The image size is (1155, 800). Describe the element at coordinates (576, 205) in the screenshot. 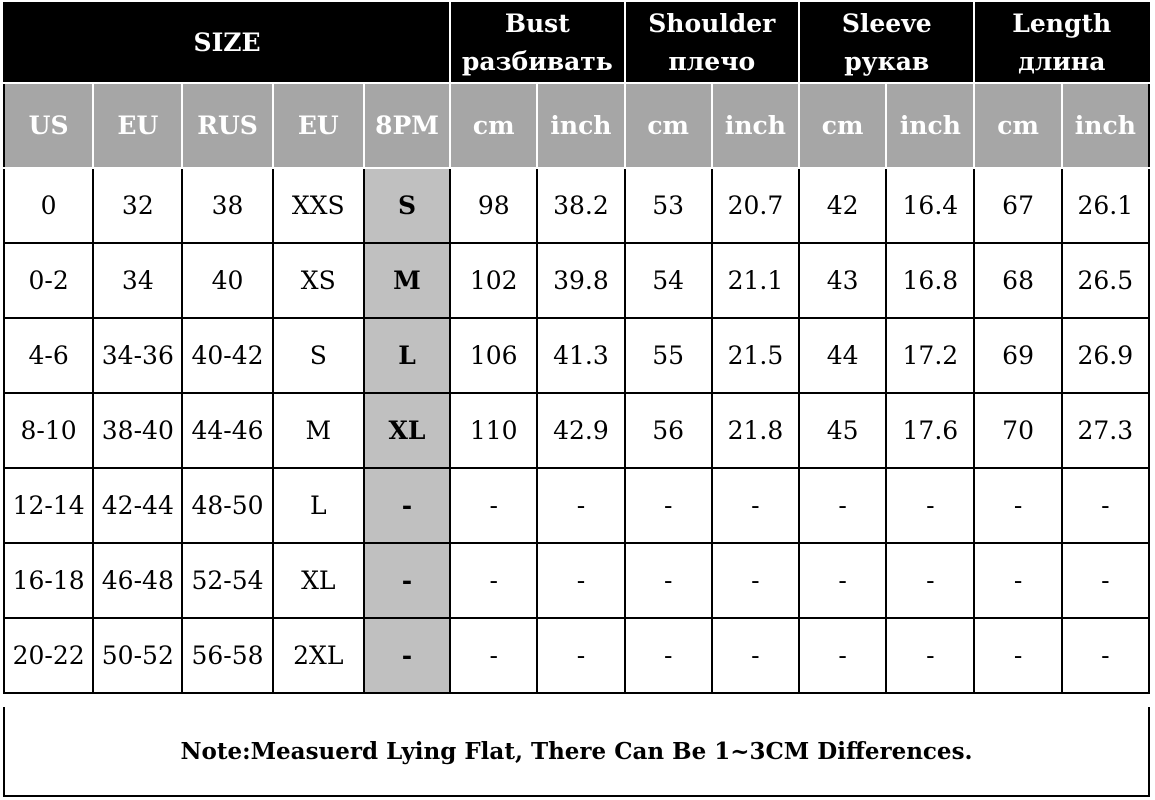

I see `table-row: 0 32 38 XXS S 98 38.2 53 20.7 42 16.4 67 26.1` at that location.